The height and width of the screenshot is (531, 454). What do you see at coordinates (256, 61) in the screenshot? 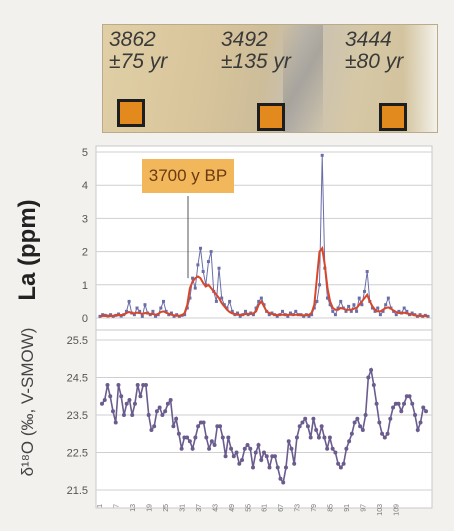
I see `core-age-2-error: ±135 yr` at bounding box center [256, 61].